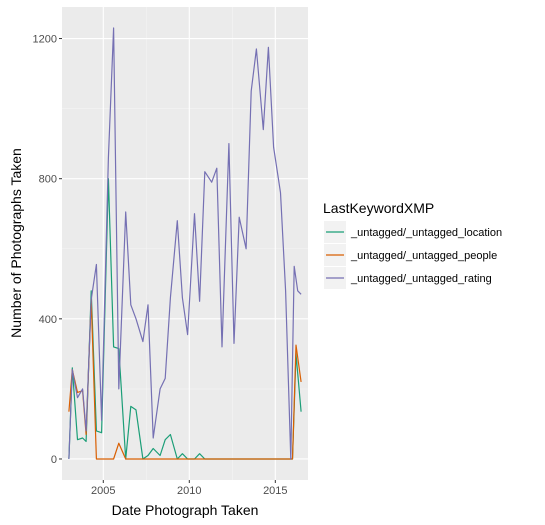  I want to click on y-tick-label: 1200, so click(45, 40).